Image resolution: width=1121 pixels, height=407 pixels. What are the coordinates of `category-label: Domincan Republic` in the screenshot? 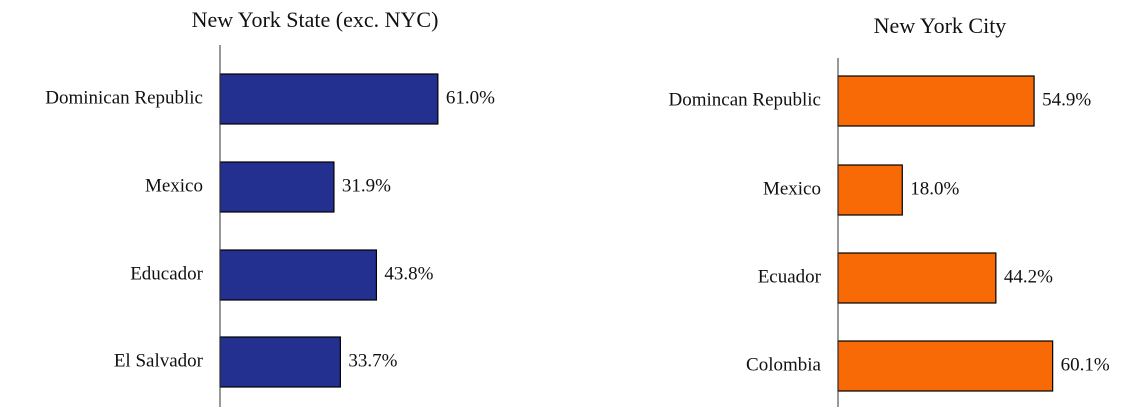 It's located at (745, 99).